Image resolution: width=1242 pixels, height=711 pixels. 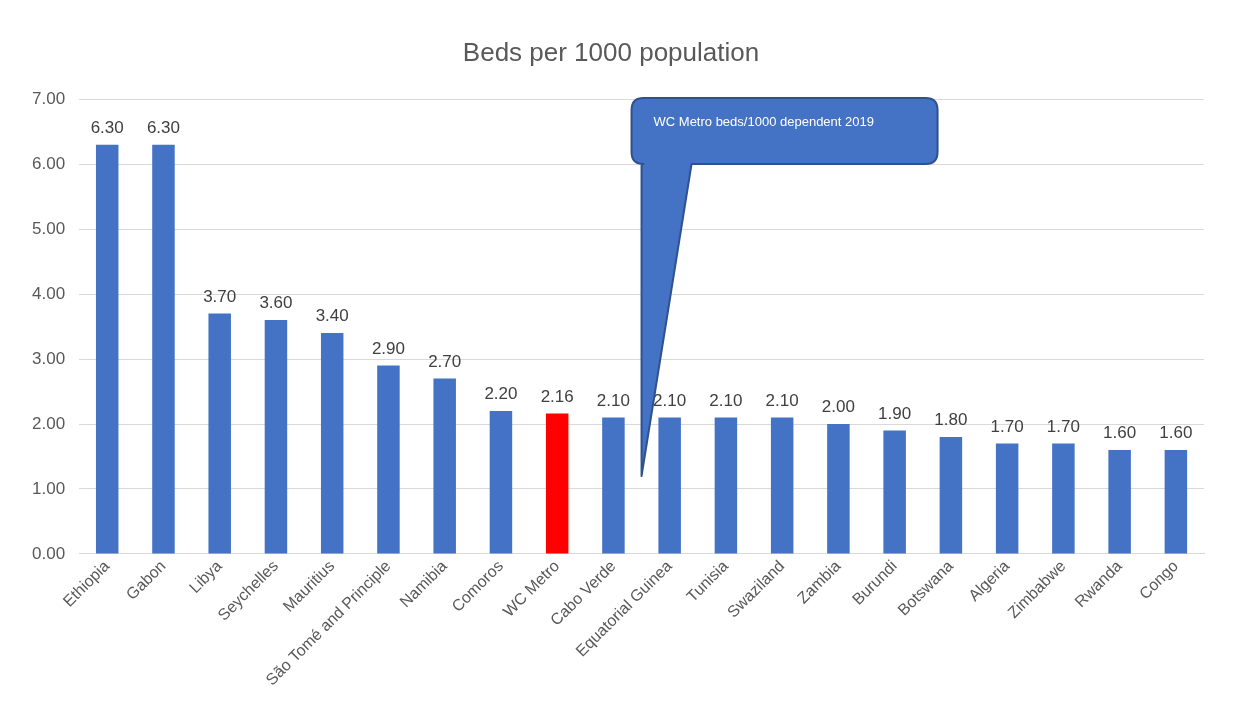 I want to click on y-tick-label: 6.00, so click(x=48, y=163).